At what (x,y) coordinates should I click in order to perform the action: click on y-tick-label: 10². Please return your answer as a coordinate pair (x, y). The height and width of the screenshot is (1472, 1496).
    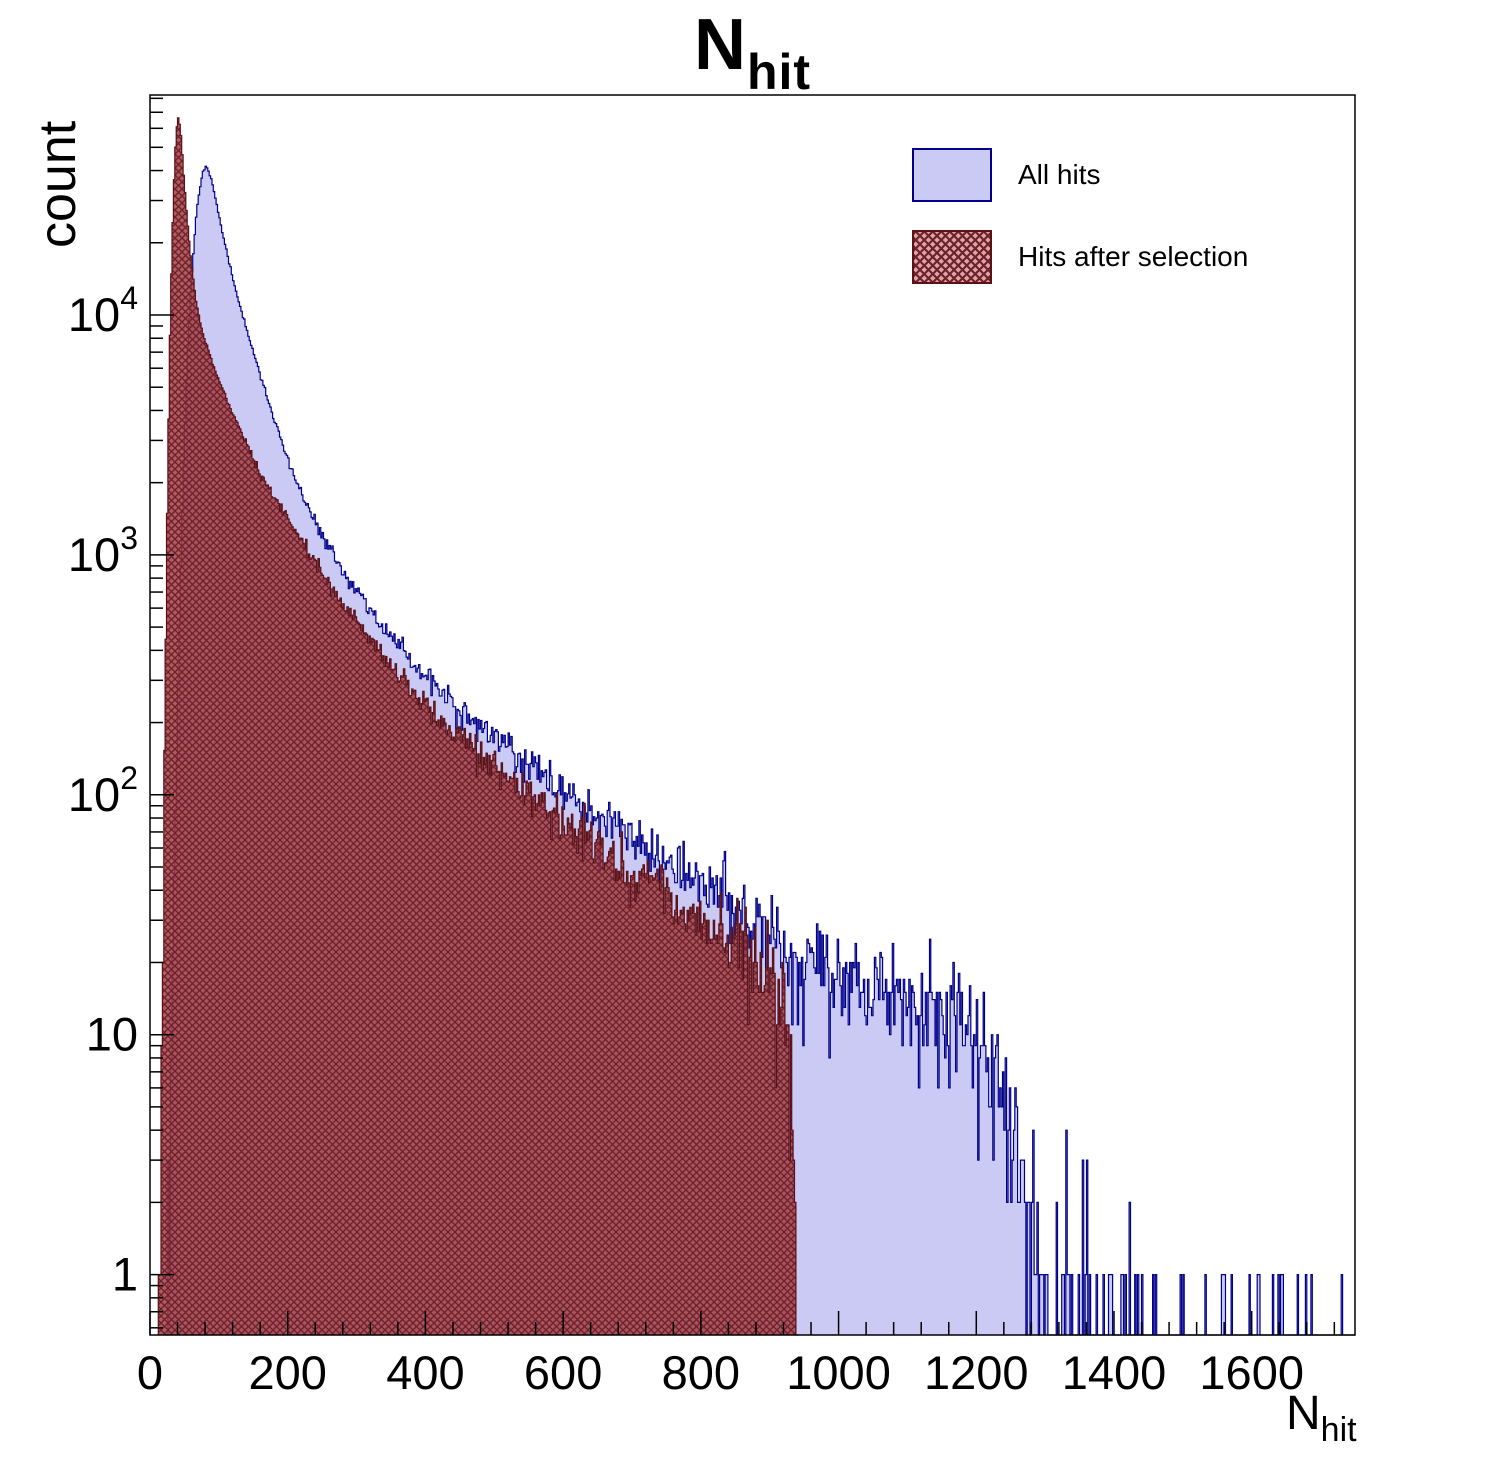
    Looking at the image, I should click on (103, 790).